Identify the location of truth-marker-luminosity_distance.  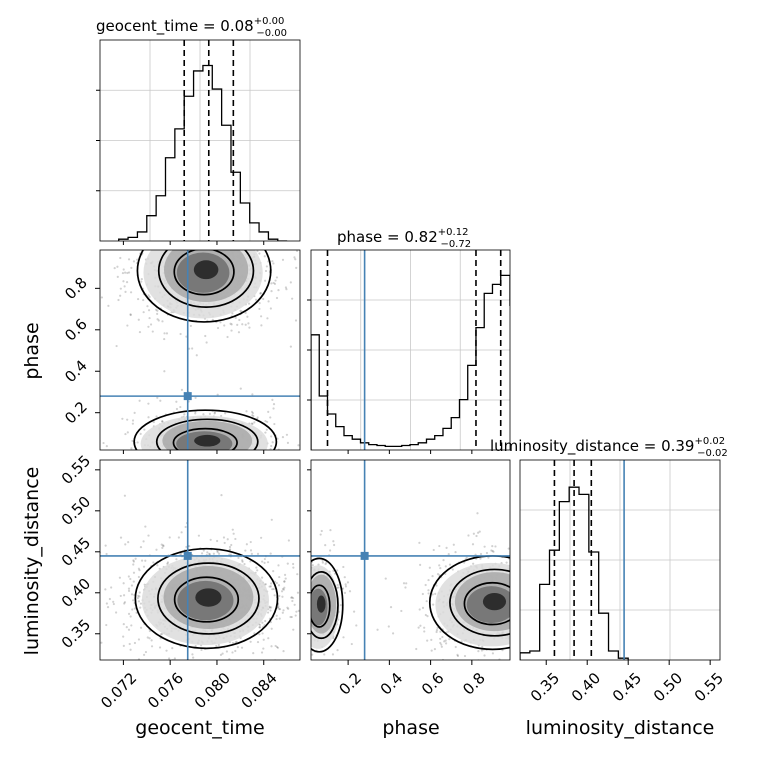
(187, 555).